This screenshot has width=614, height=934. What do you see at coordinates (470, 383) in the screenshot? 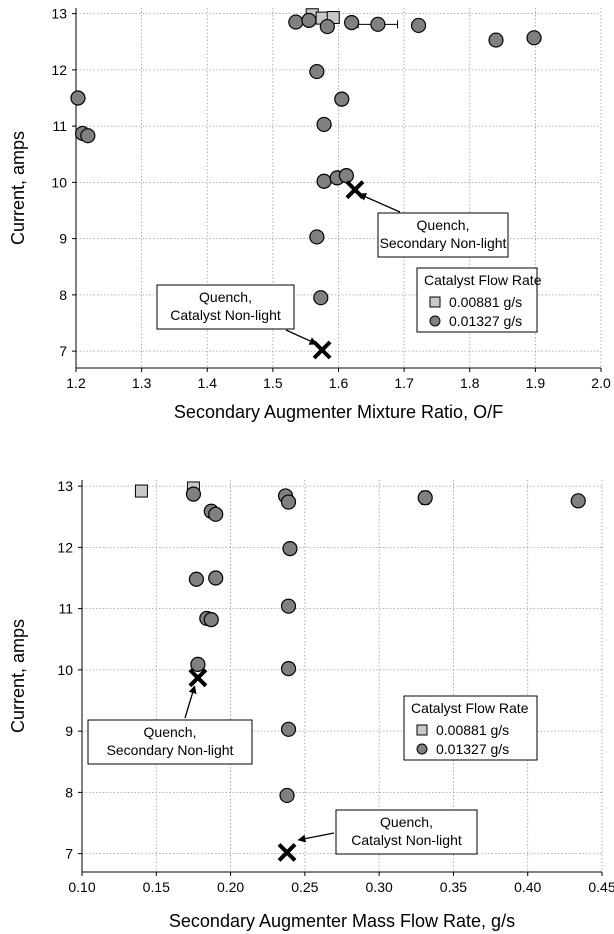
I see `x-tick-label: 1.8` at bounding box center [470, 383].